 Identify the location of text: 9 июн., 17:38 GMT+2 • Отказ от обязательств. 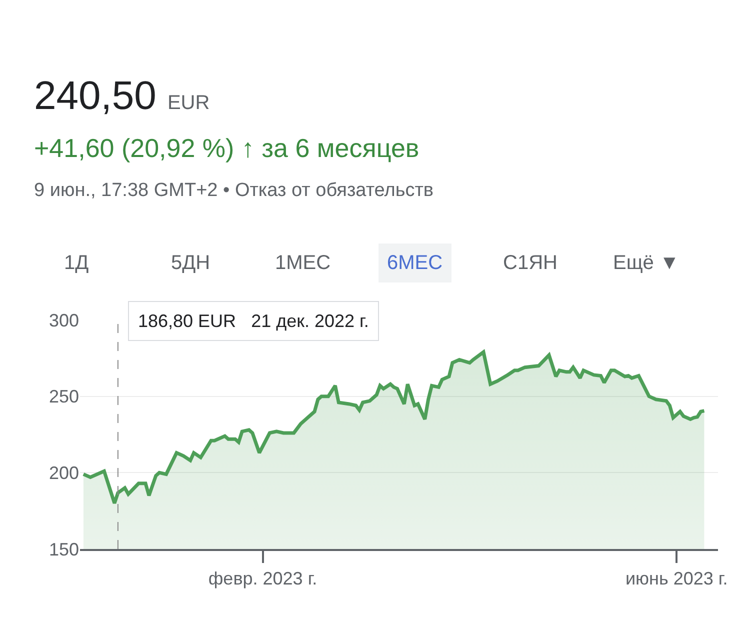
(234, 190).